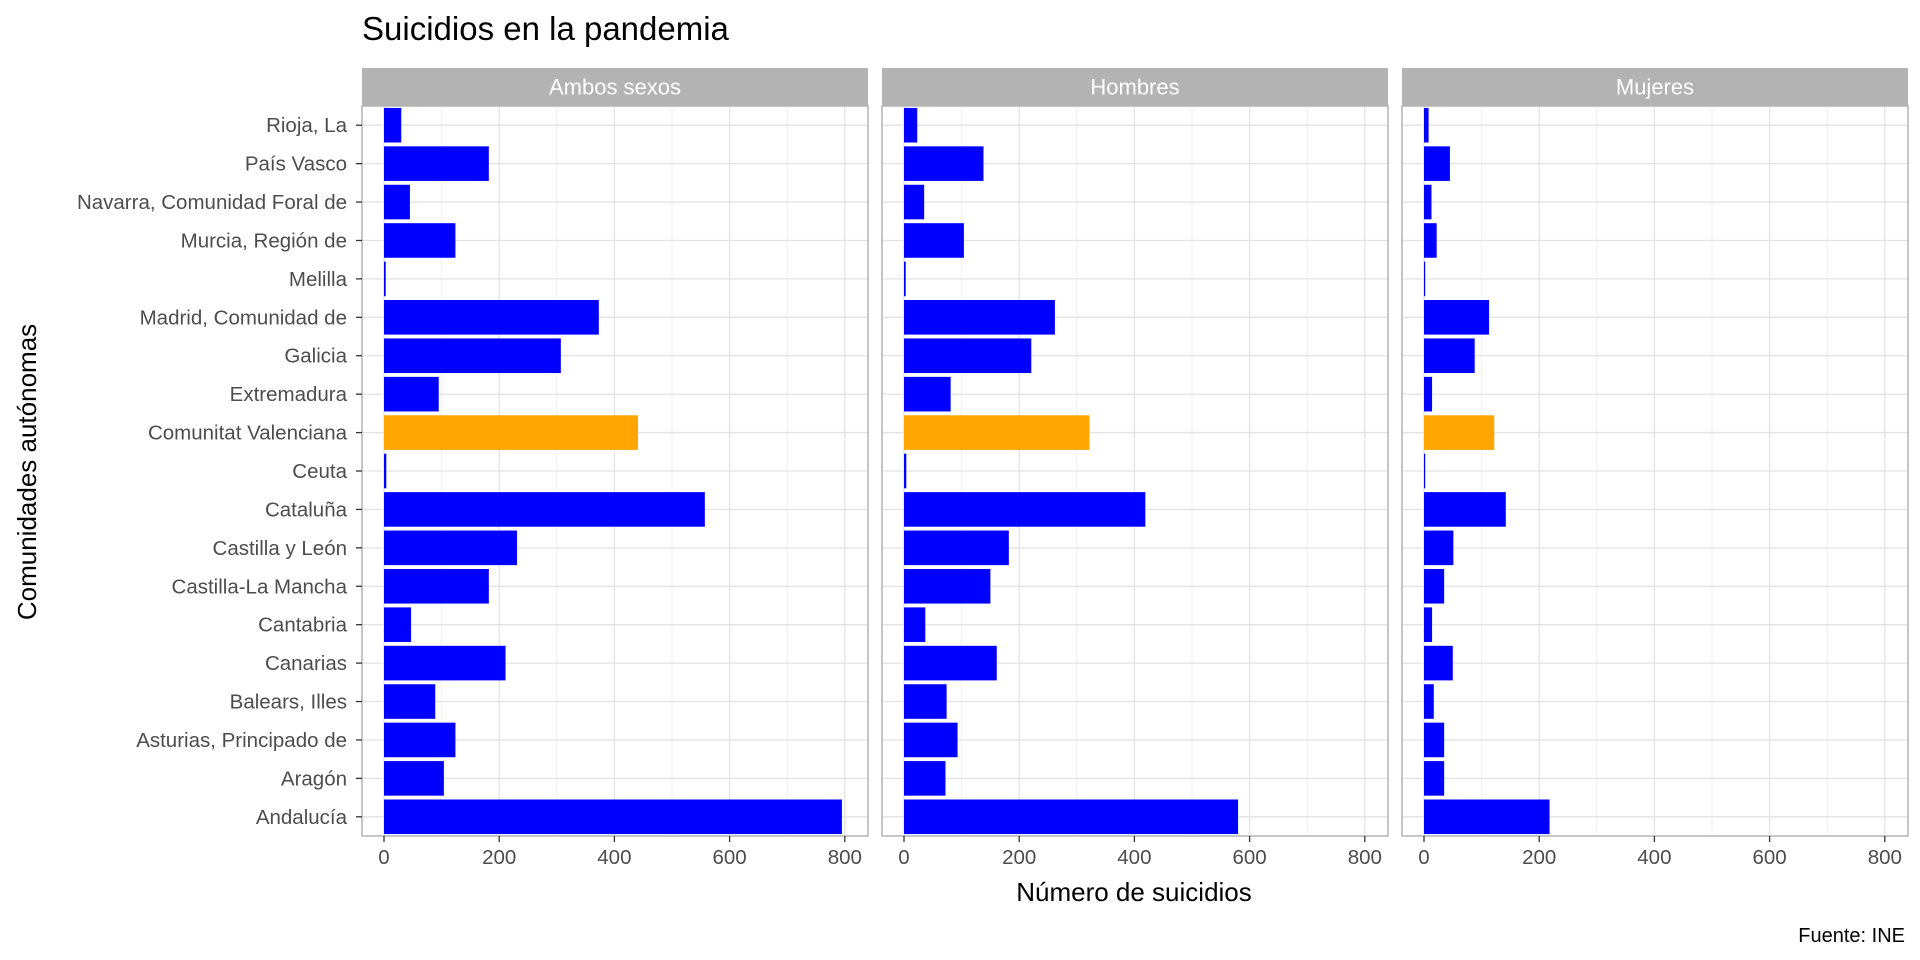 This screenshot has height=960, width=1920. What do you see at coordinates (314, 778) in the screenshot?
I see `y-tick-label: Aragón` at bounding box center [314, 778].